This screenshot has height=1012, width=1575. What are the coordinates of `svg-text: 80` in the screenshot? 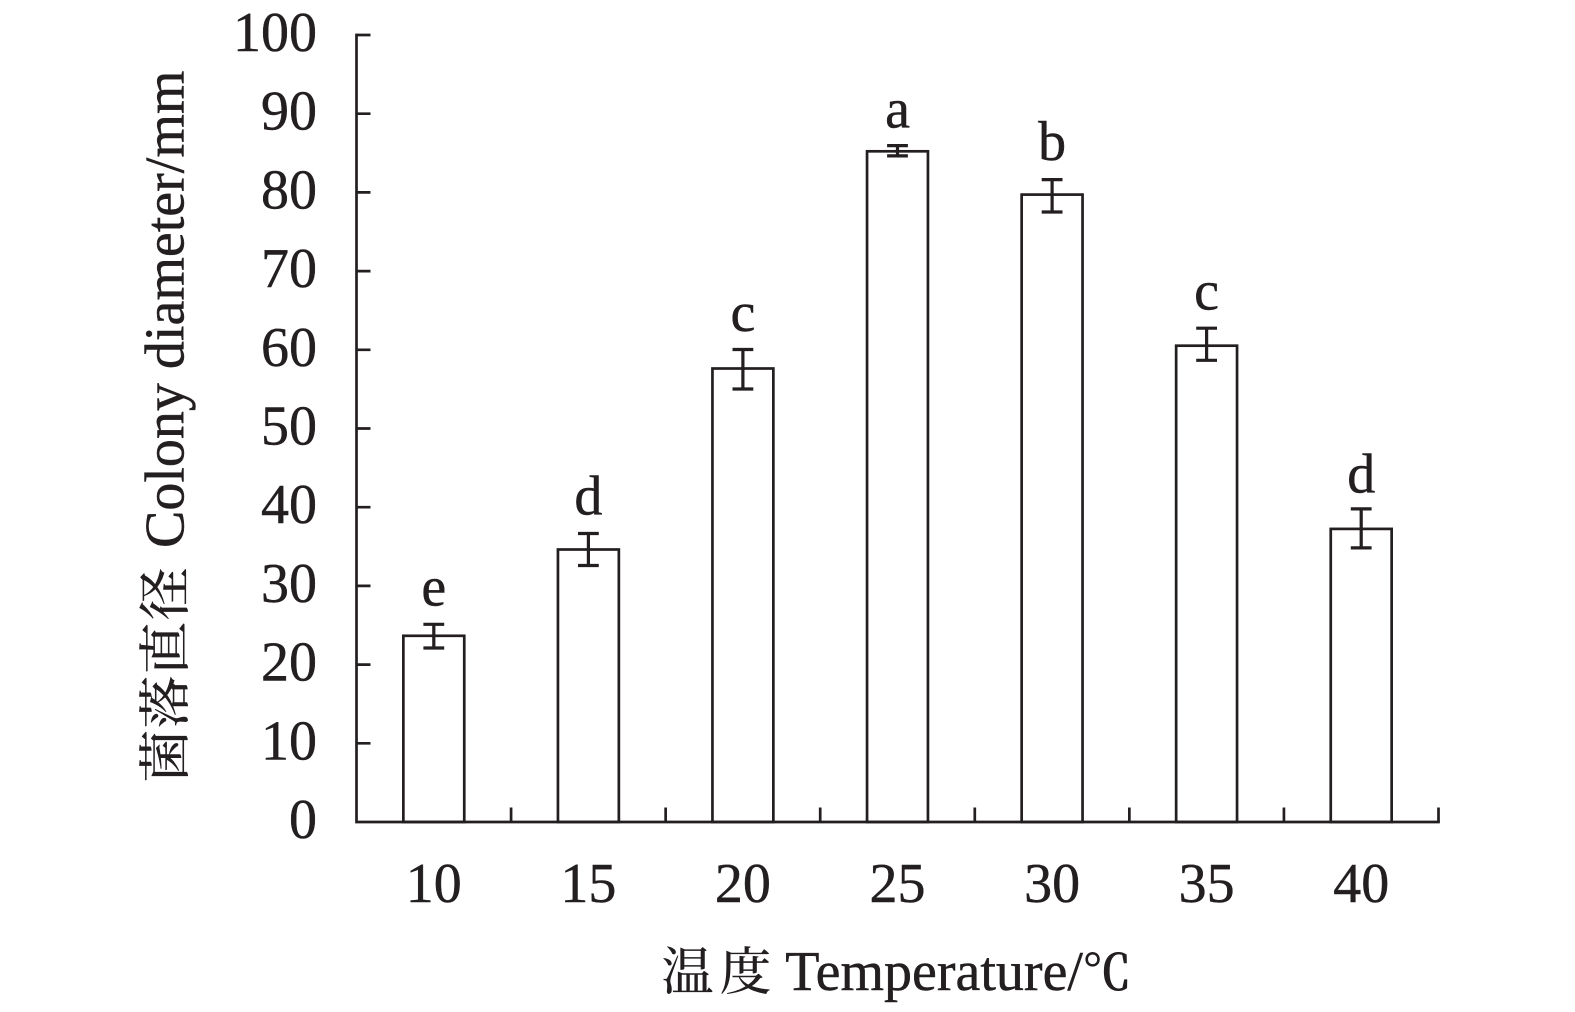 It's located at (289, 190).